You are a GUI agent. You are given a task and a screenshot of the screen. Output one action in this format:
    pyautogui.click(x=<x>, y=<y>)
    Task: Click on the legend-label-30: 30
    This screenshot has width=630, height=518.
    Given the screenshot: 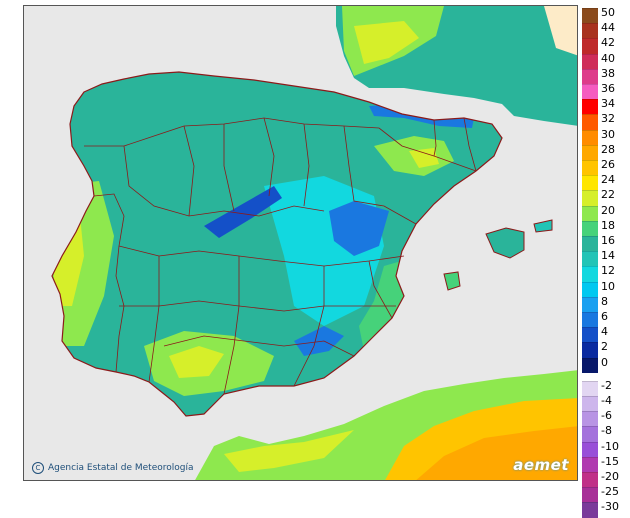 What is the action you would take?
    pyautogui.click(x=608, y=134)
    